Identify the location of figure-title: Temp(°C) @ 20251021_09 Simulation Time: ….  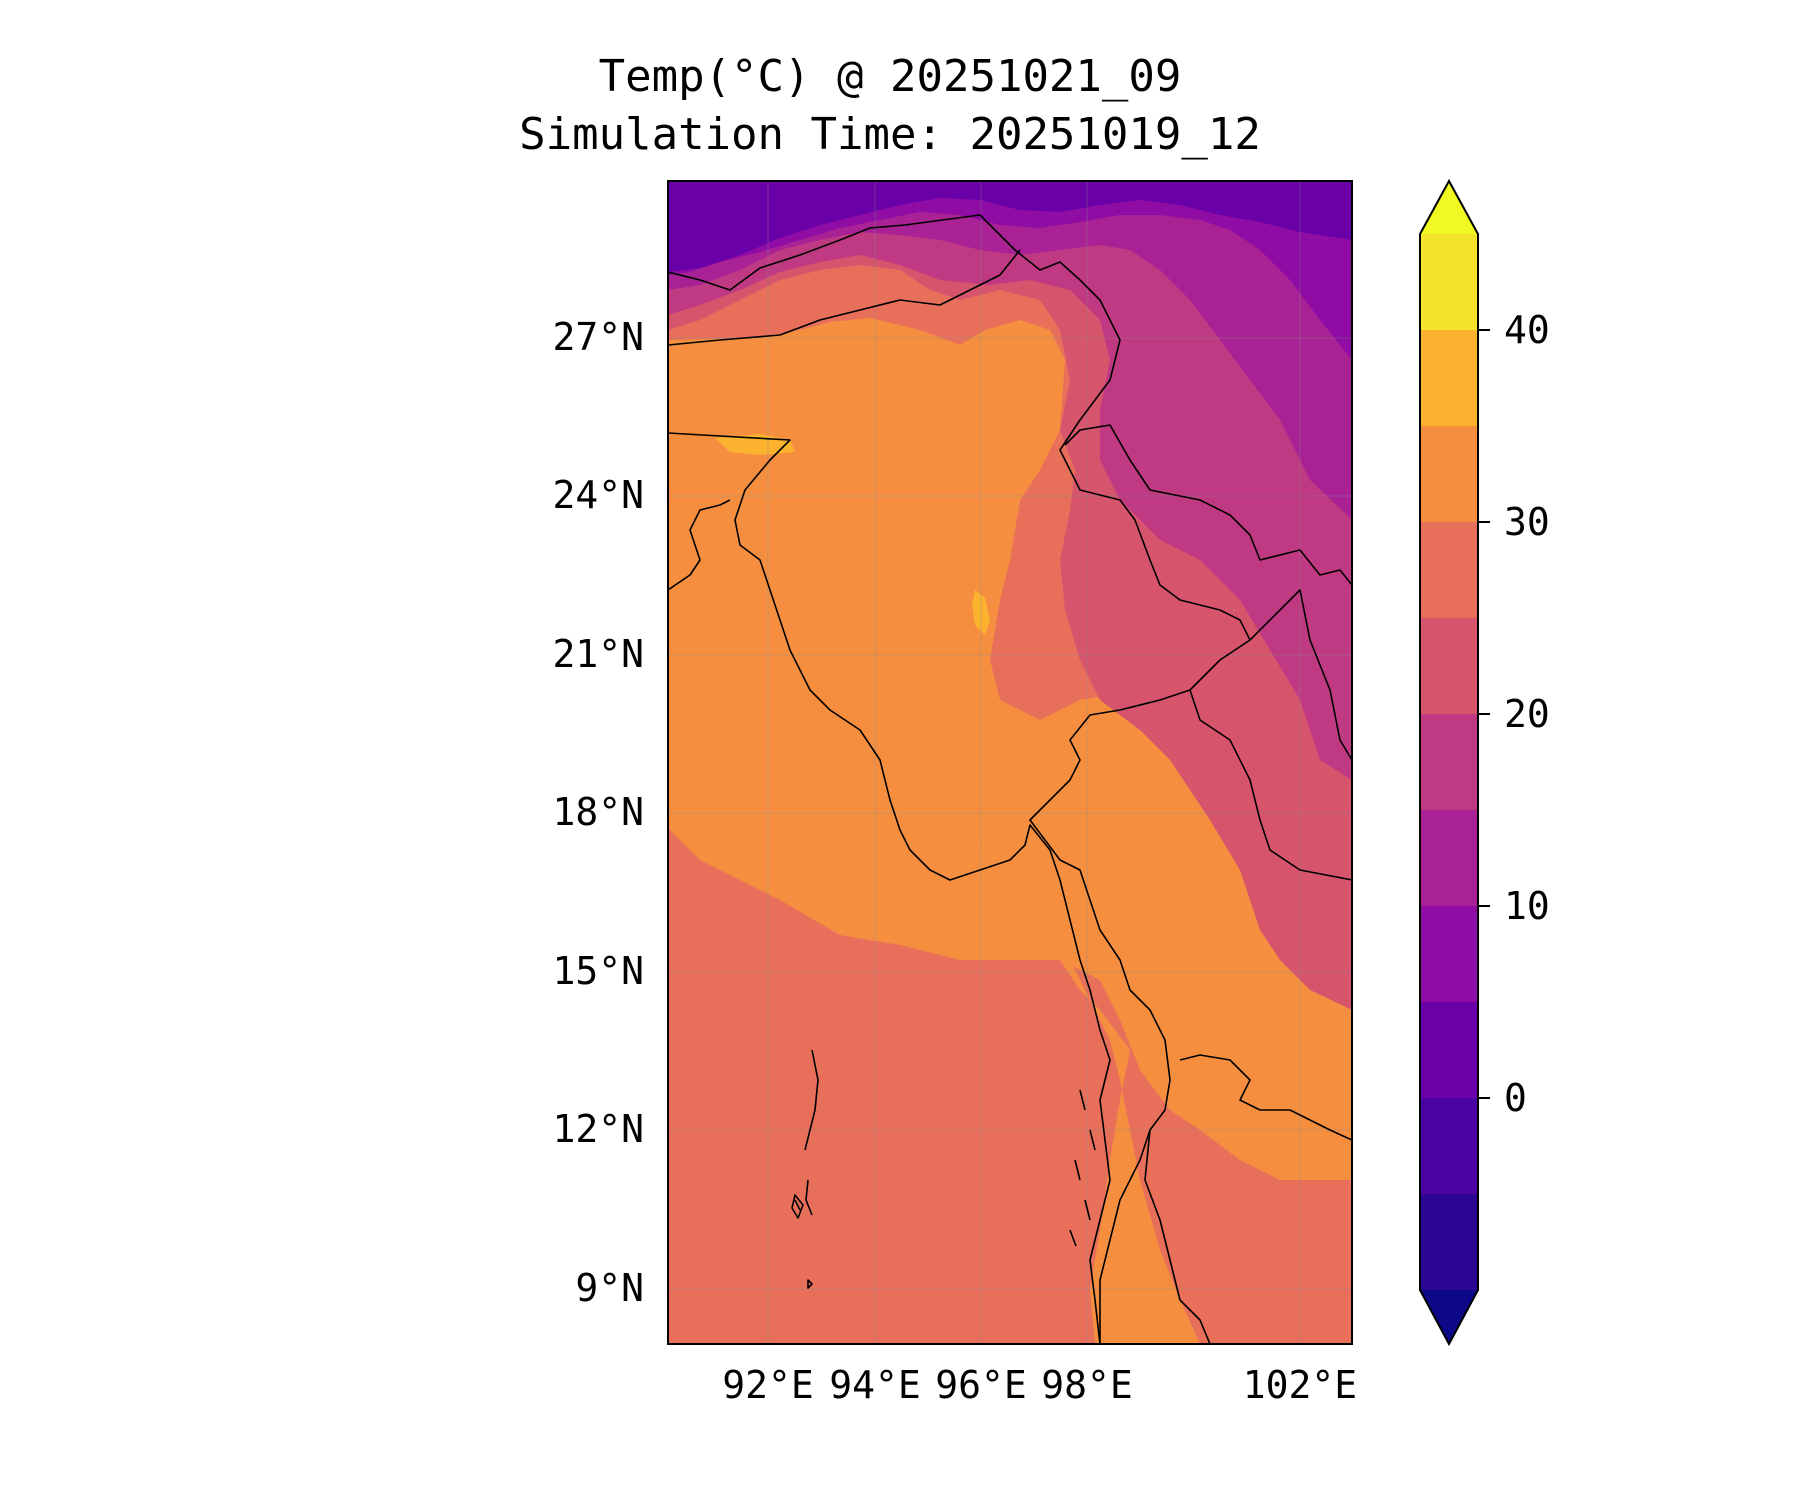
(900, 106).